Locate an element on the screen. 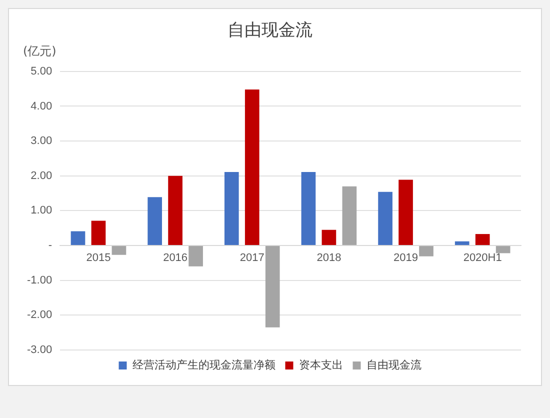  y-tick-label: - is located at coordinates (50, 246).